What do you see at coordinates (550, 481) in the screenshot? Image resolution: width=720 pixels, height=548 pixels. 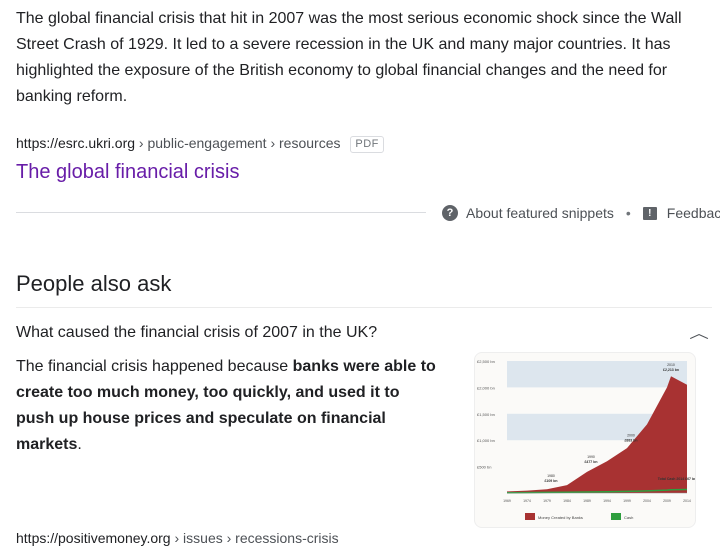 I see `annotation-value: £109 bn` at bounding box center [550, 481].